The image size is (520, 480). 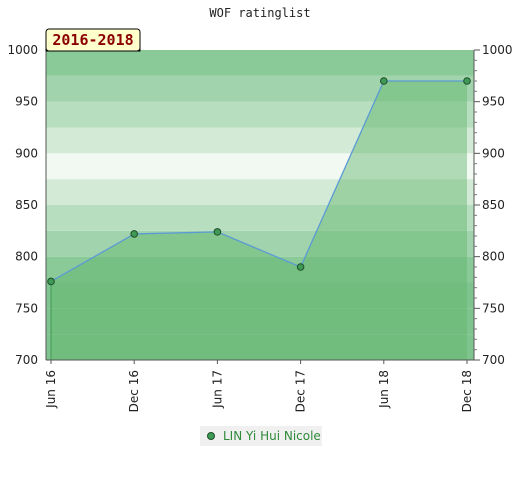 What do you see at coordinates (51, 389) in the screenshot?
I see `x-tick-label: Jun 16` at bounding box center [51, 389].